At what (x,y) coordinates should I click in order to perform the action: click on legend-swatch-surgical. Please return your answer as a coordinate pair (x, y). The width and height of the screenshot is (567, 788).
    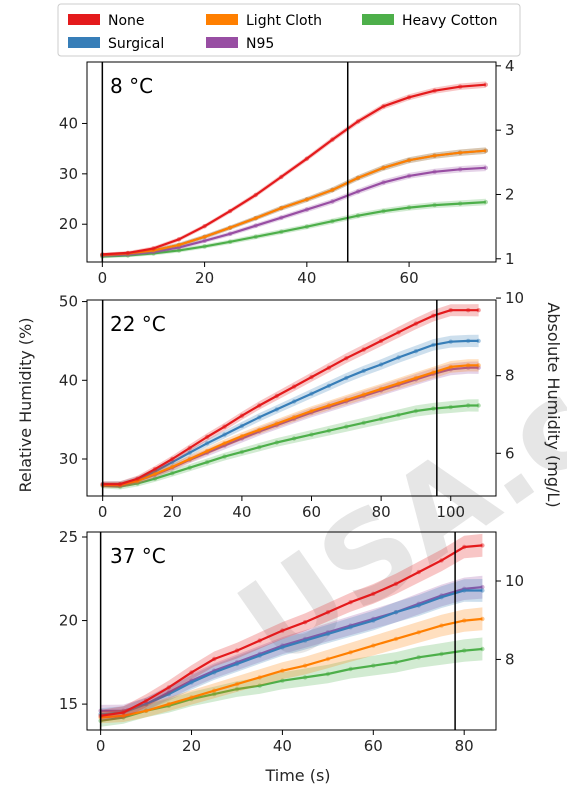
    Looking at the image, I should click on (84, 42).